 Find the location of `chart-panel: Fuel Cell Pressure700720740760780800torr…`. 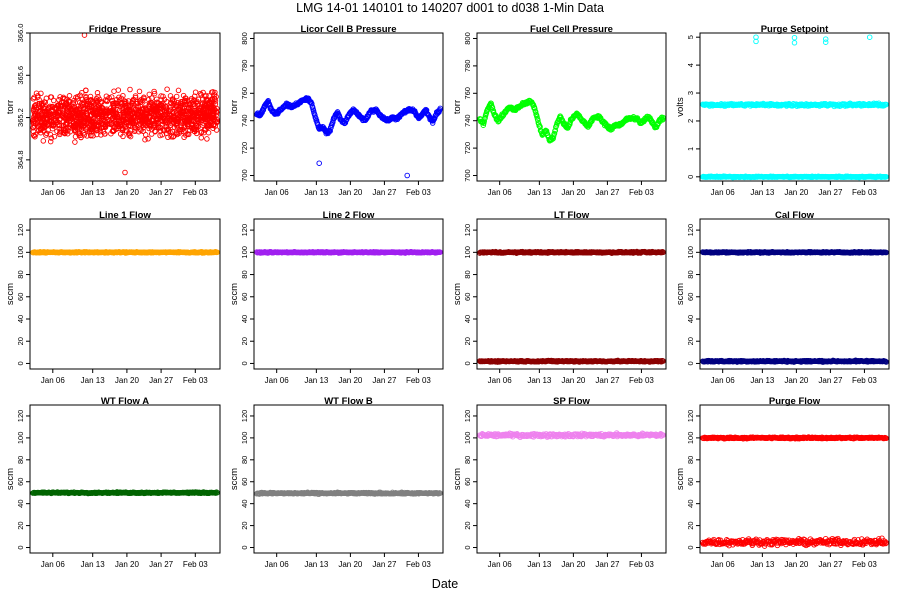

chart-panel: Fuel Cell Pressure700720740760780800torr… is located at coordinates (559, 110).